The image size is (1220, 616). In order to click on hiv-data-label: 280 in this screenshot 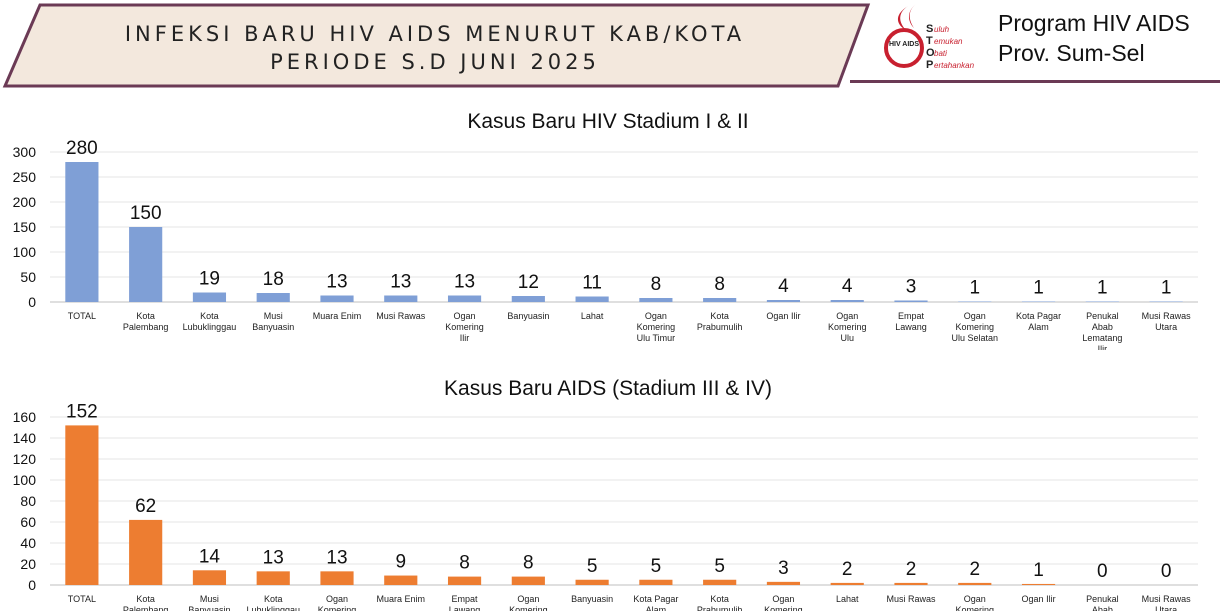, I will do `click(82, 148)`.